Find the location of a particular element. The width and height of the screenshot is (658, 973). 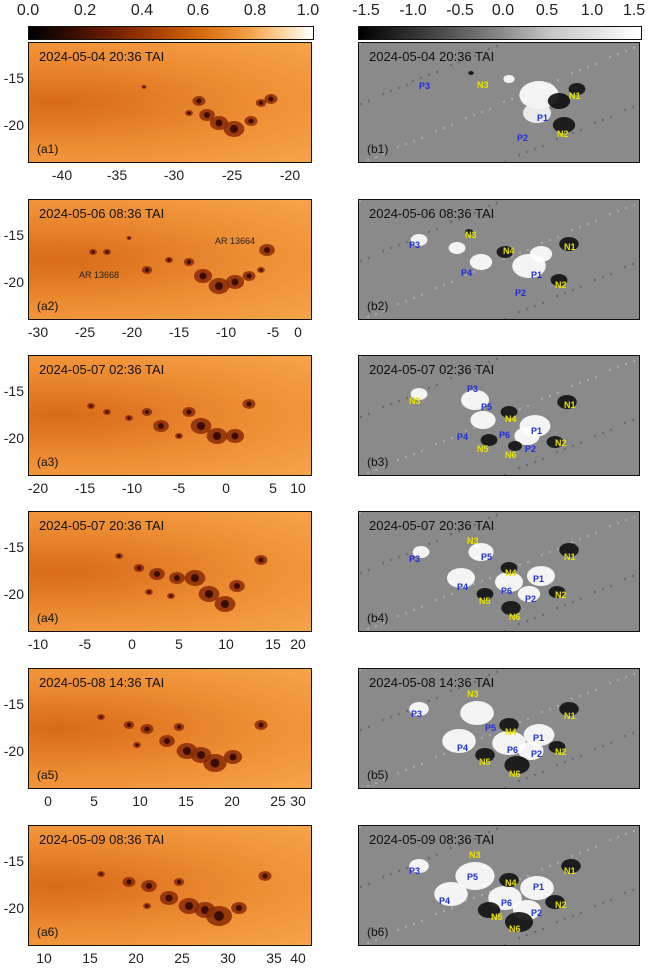

panel-timestamp: 2024-05-09 08:36 TAI is located at coordinates (432, 839).